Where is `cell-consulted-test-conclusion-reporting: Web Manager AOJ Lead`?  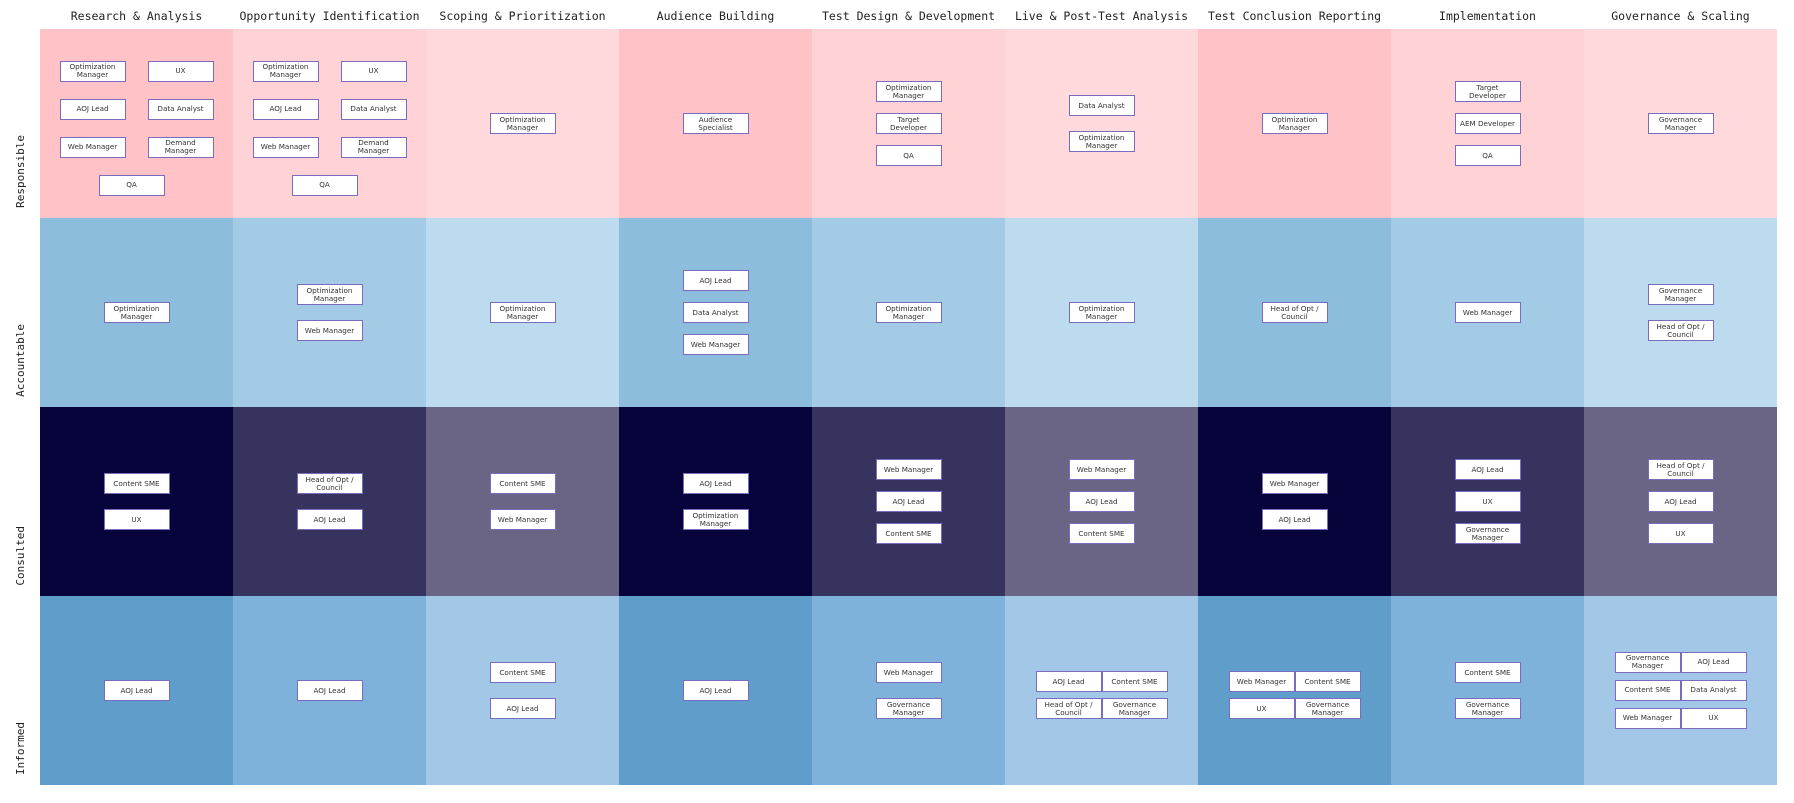
cell-consulted-test-conclusion-reporting: Web Manager AOJ Lead is located at coordinates (1294, 501).